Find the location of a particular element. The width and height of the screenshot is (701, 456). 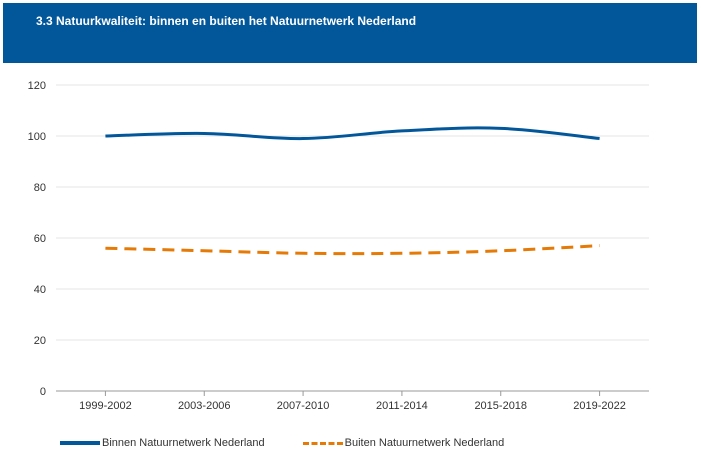

x-tick-label: 1999-2002 is located at coordinates (105, 406).